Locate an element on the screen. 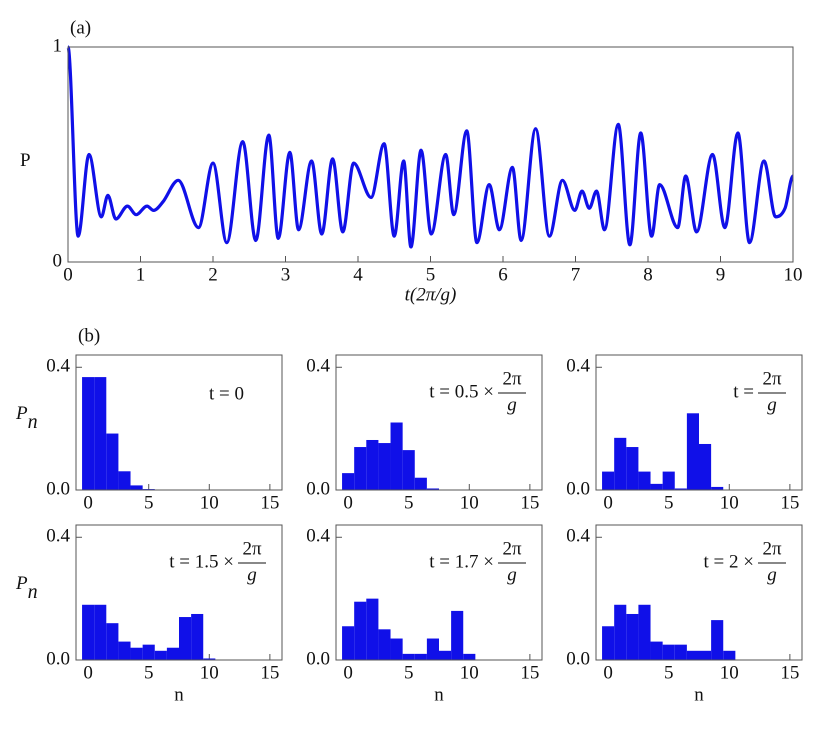  x-tick-label: 7 is located at coordinates (576, 274).